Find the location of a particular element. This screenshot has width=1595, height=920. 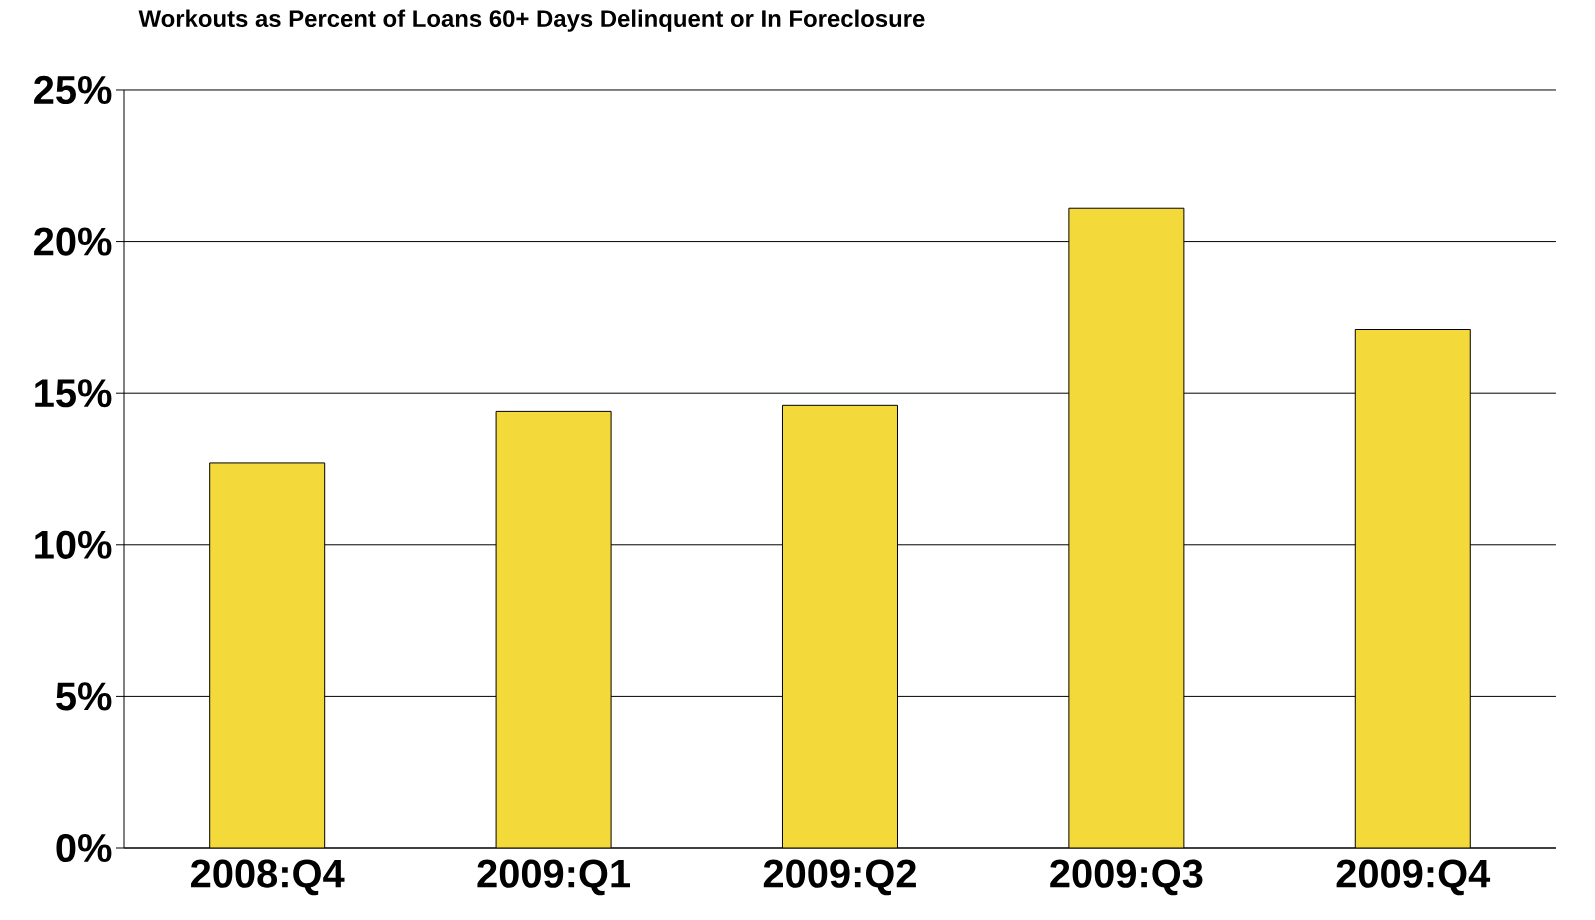

y-tick-label: 10% is located at coordinates (73, 544).